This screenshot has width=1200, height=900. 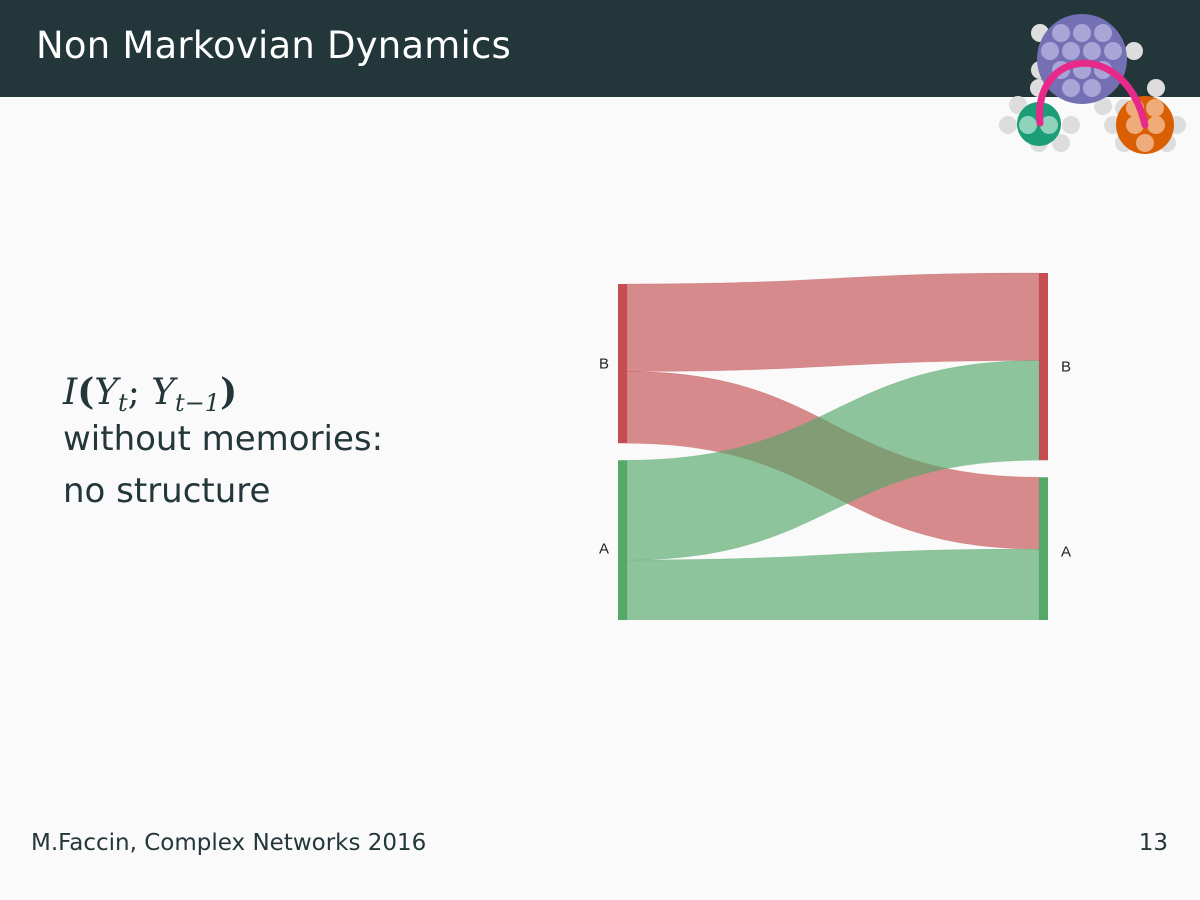 I want to click on slide-title: Non Markovian Dynamics, so click(x=273, y=45).